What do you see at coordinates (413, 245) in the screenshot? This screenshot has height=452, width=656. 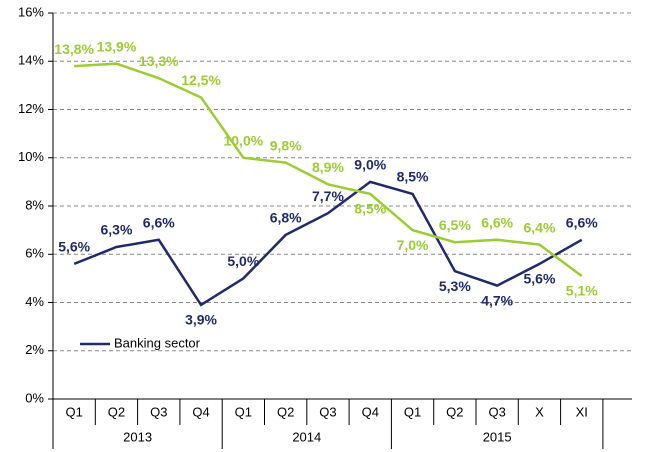 I see `data-label: 7,0%` at bounding box center [413, 245].